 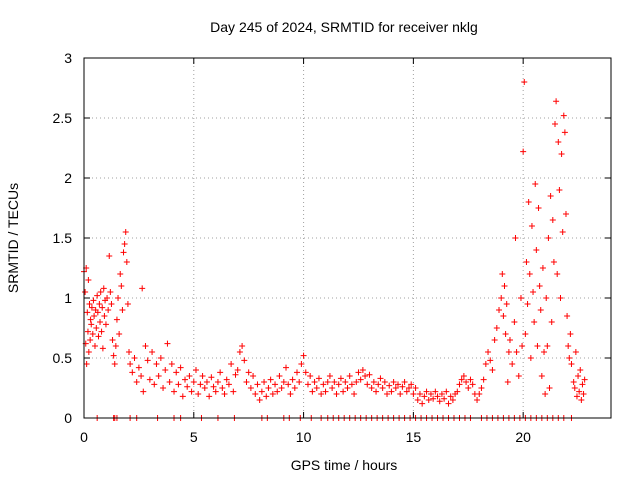 What do you see at coordinates (194, 437) in the screenshot?
I see `x-tick-label: 5` at bounding box center [194, 437].